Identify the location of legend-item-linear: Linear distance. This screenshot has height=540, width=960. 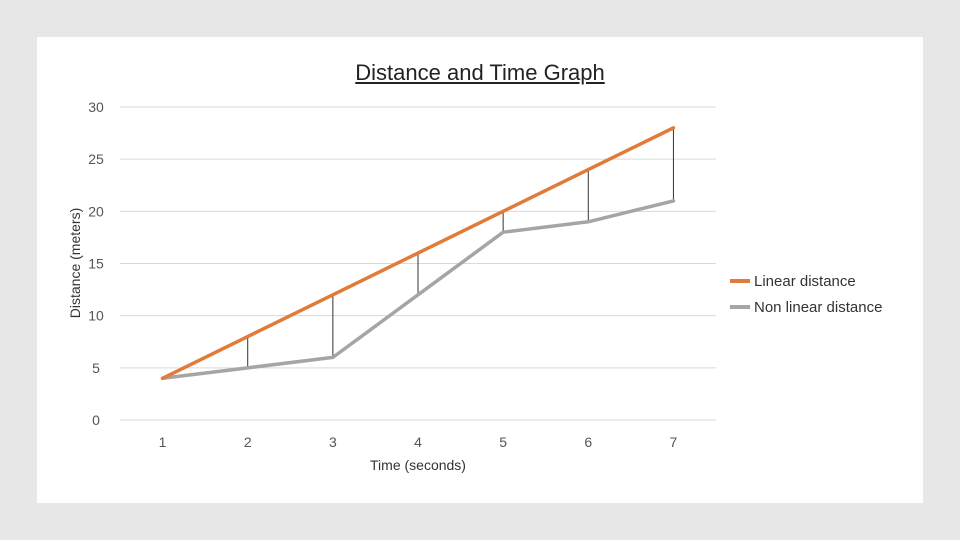
(806, 281).